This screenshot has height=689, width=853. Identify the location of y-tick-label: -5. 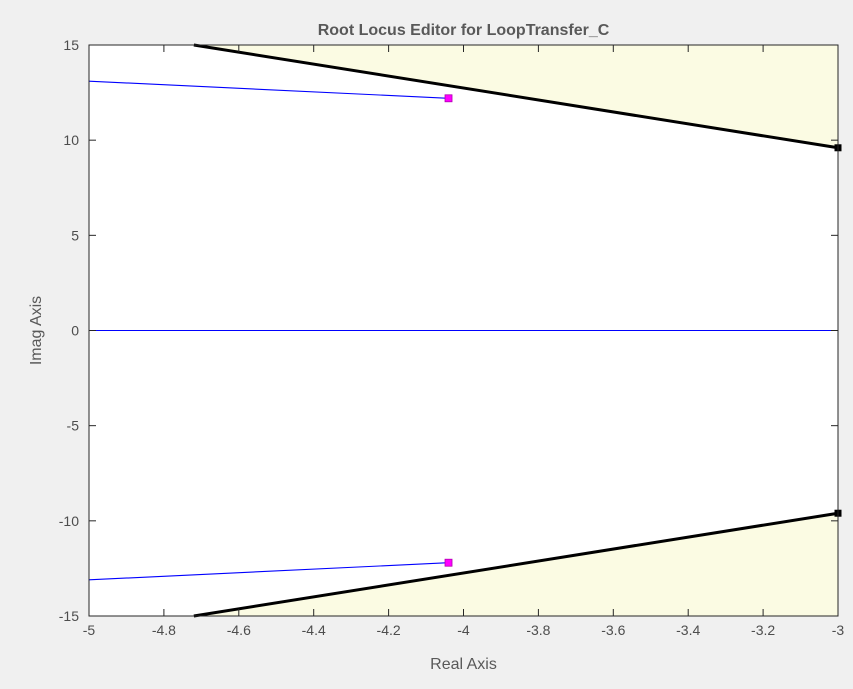
(73, 426).